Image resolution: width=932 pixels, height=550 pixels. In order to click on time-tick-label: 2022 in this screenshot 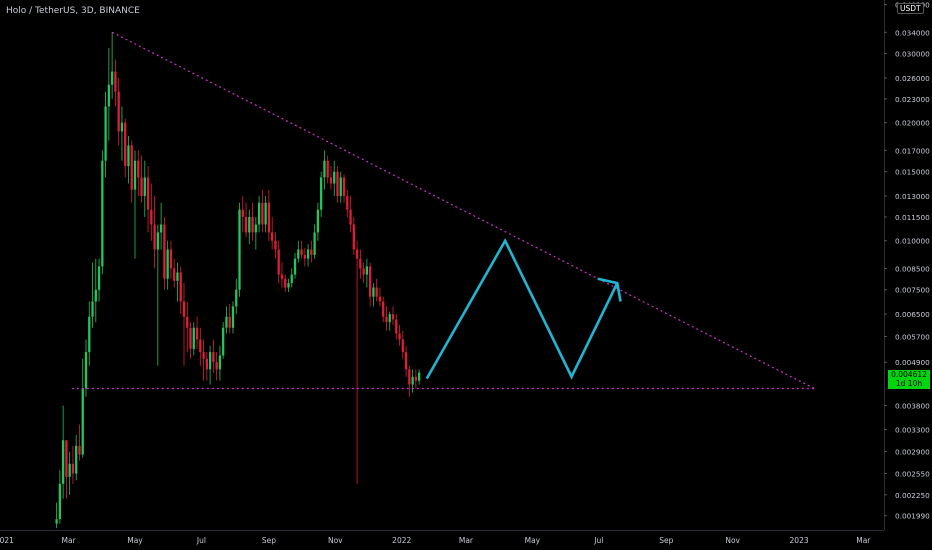, I will do `click(401, 540)`.